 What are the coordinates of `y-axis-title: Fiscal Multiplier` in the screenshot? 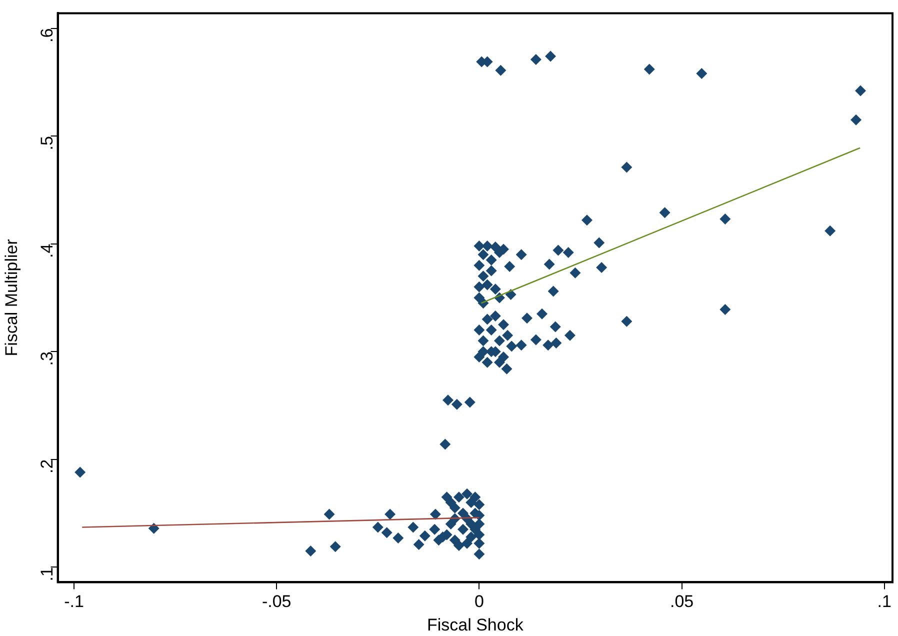 It's located at (11, 297).